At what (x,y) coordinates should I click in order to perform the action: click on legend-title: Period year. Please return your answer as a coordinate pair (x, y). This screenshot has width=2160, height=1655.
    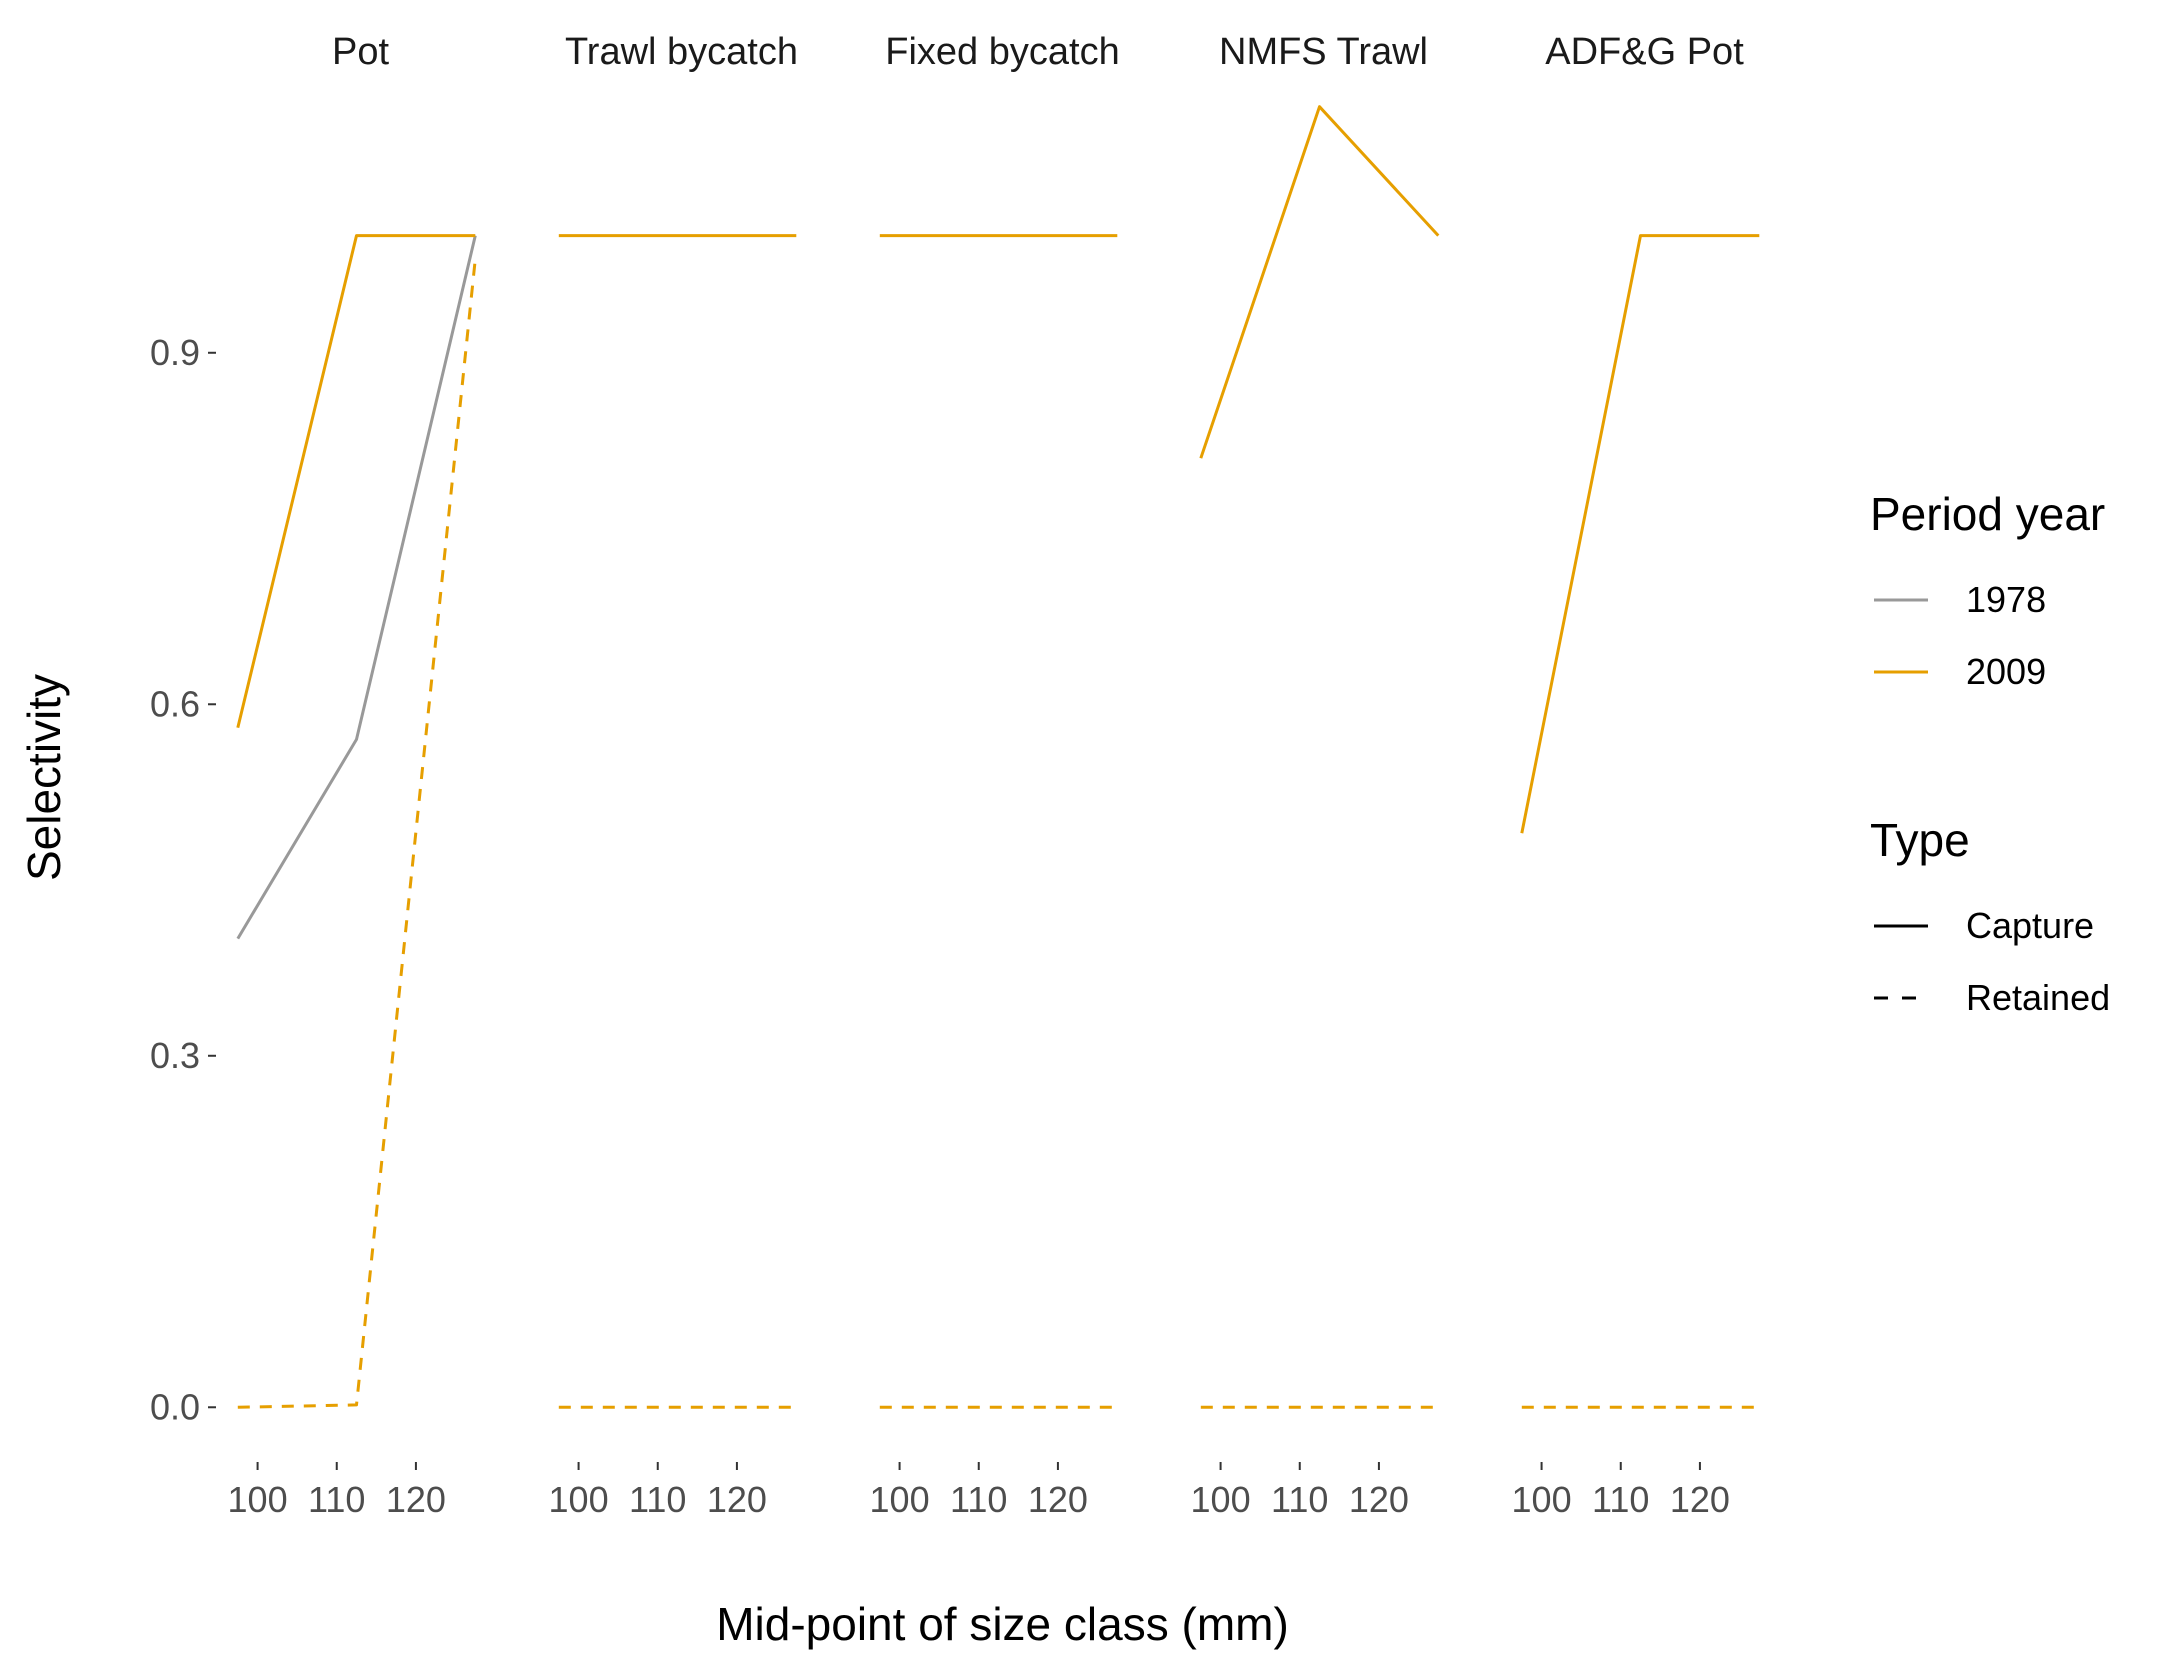
    Looking at the image, I should click on (1987, 514).